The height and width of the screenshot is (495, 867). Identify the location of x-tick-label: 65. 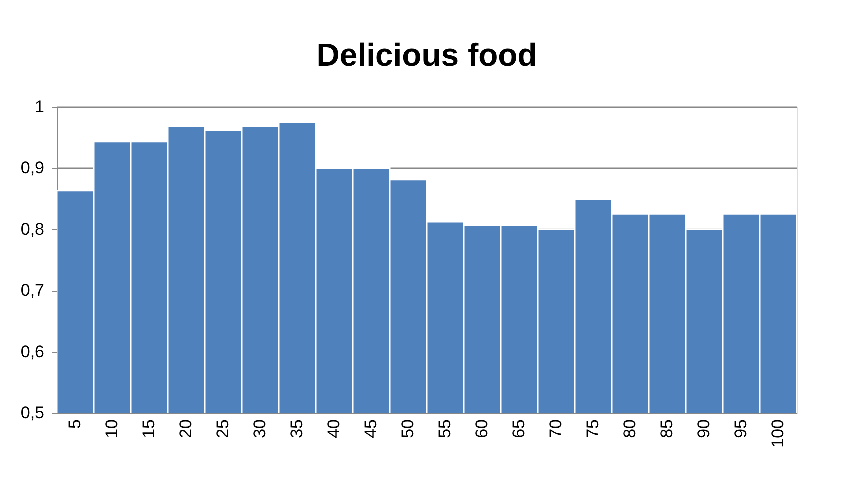
(519, 429).